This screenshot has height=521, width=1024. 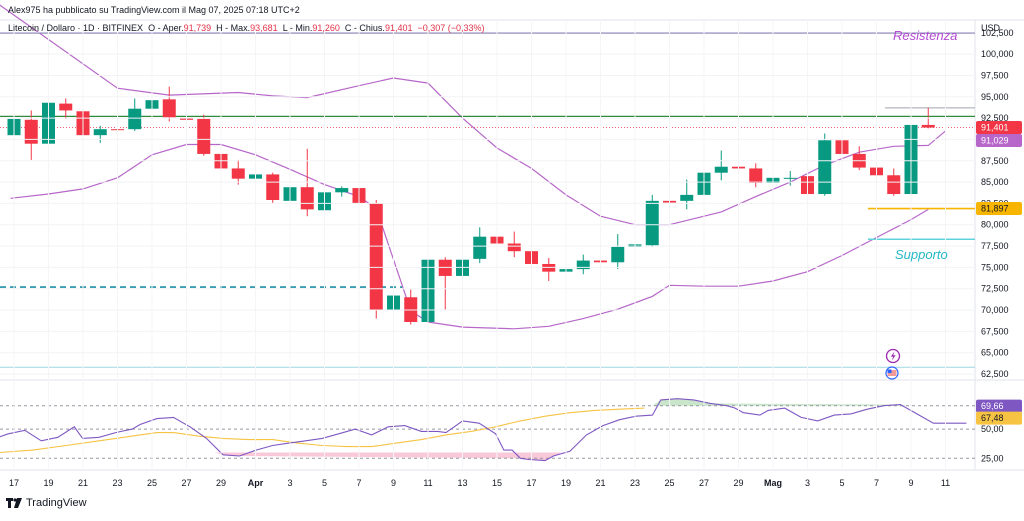 I want to click on time-tick-label: 13, so click(x=462, y=483).